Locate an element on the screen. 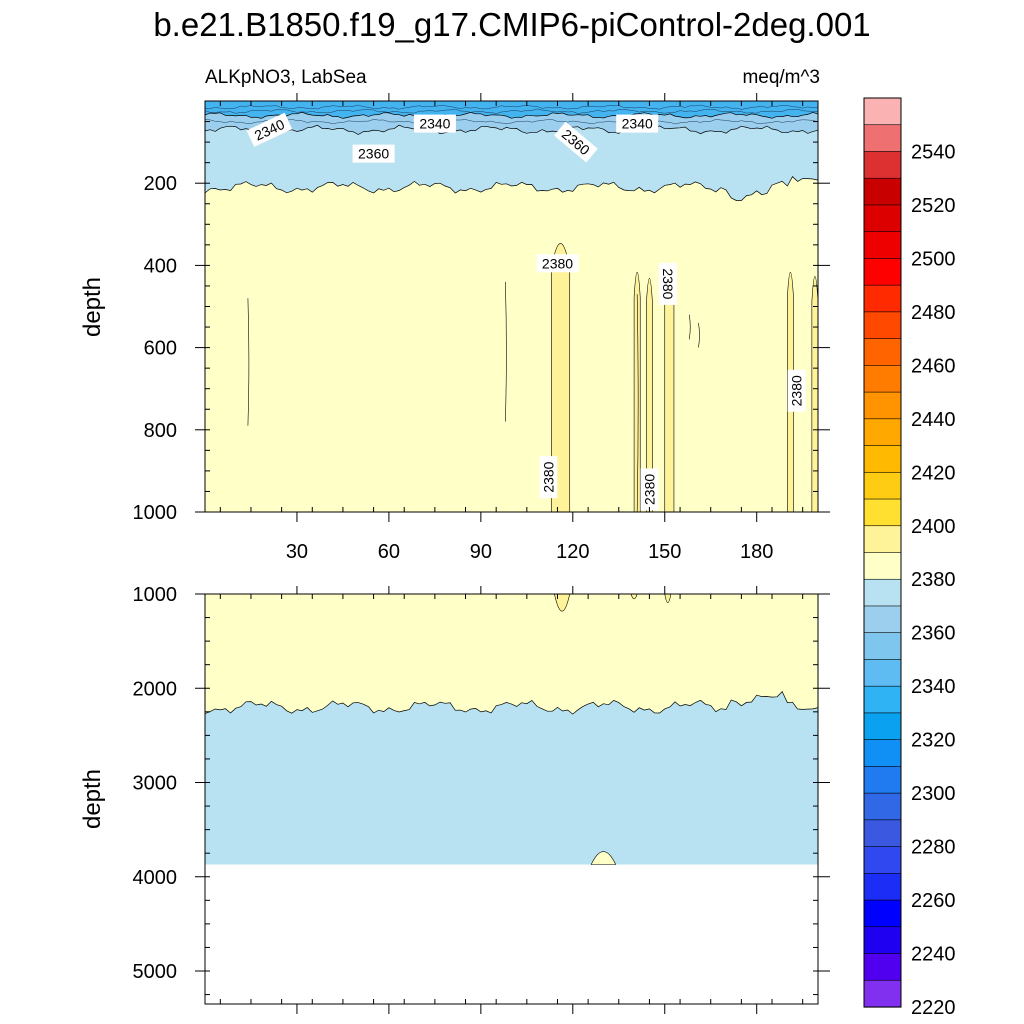  colorbar-label-14: 2260 is located at coordinates (933, 901).